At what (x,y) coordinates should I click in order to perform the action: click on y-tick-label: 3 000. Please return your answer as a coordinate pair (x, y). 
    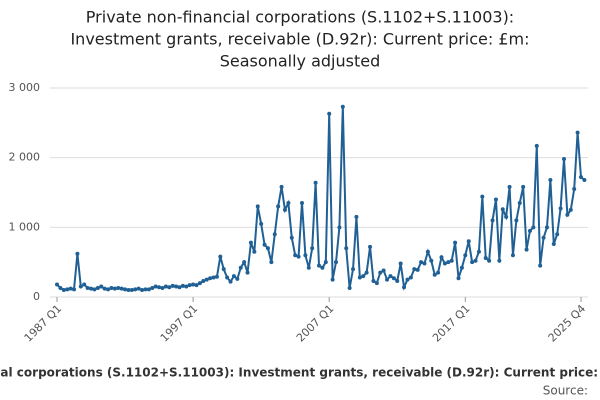
    Looking at the image, I should click on (25, 87).